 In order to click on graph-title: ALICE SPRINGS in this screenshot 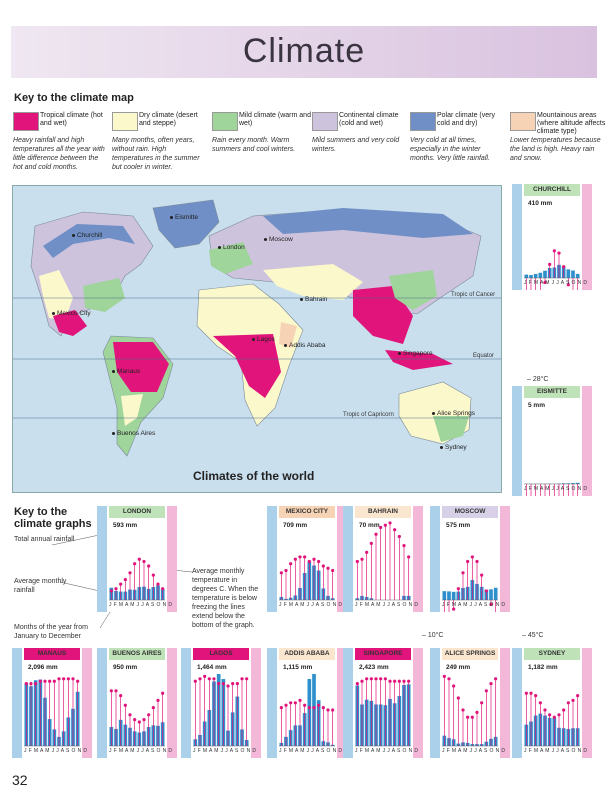, I will do `click(470, 654)`.